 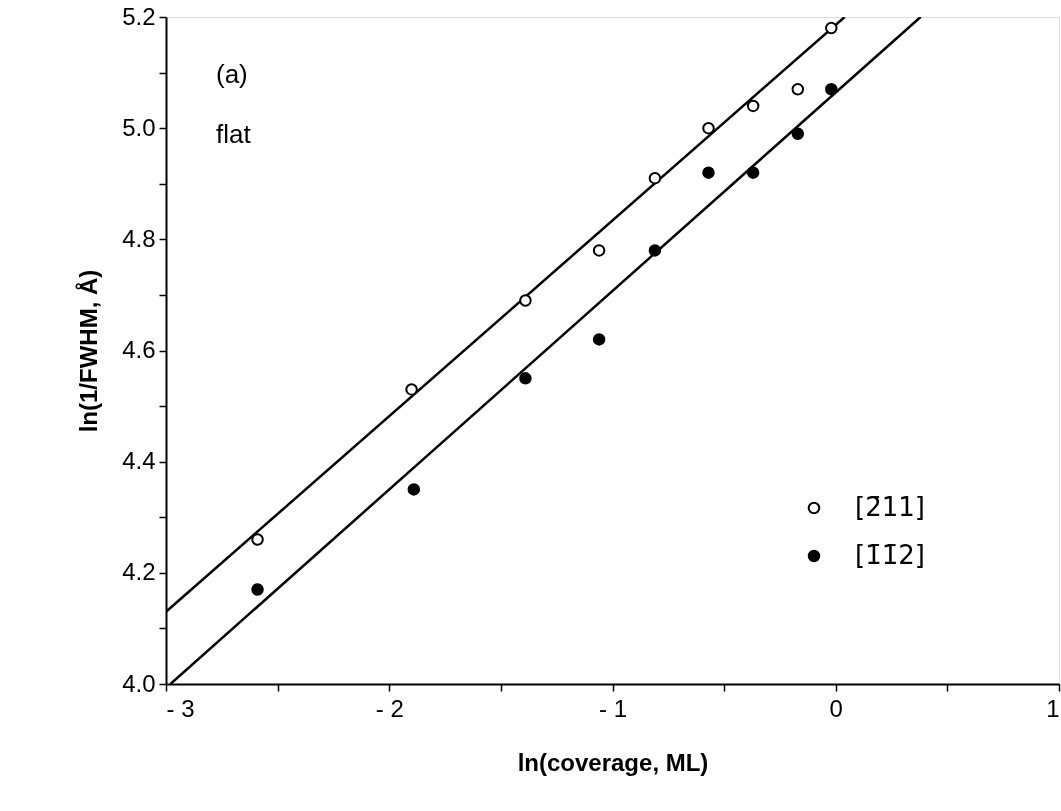 I want to click on x-tick-label: - 2, so click(x=389, y=708).